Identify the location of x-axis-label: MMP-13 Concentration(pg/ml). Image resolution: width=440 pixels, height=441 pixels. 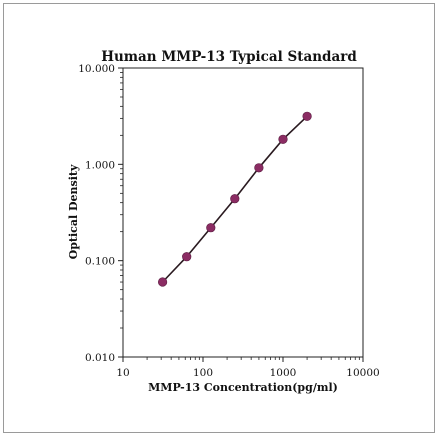
(243, 387).